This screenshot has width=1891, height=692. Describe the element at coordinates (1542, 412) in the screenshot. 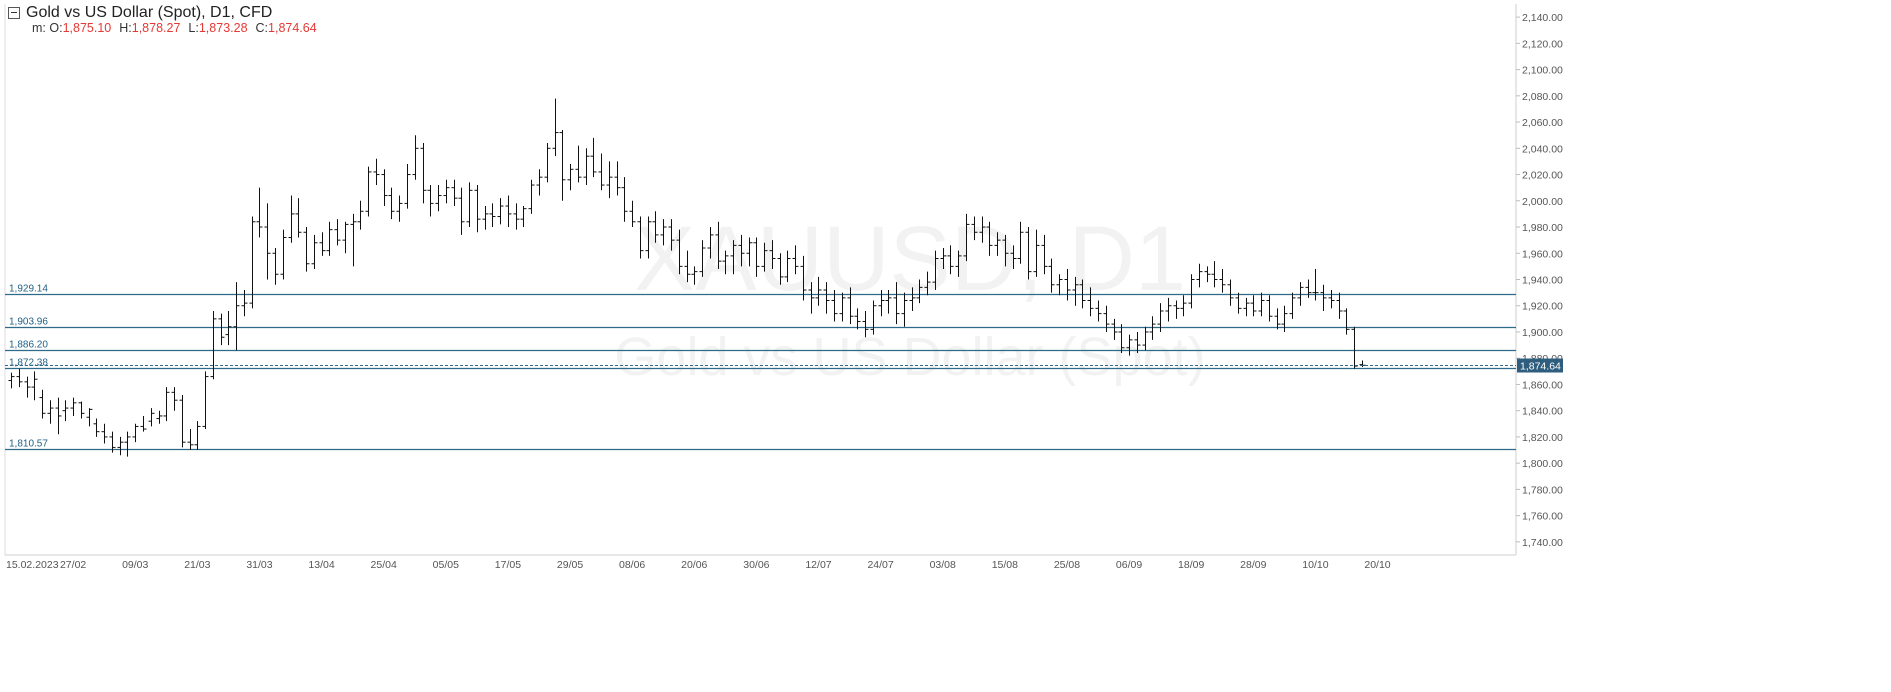

I see `y-tick-label: 1,840.00` at that location.